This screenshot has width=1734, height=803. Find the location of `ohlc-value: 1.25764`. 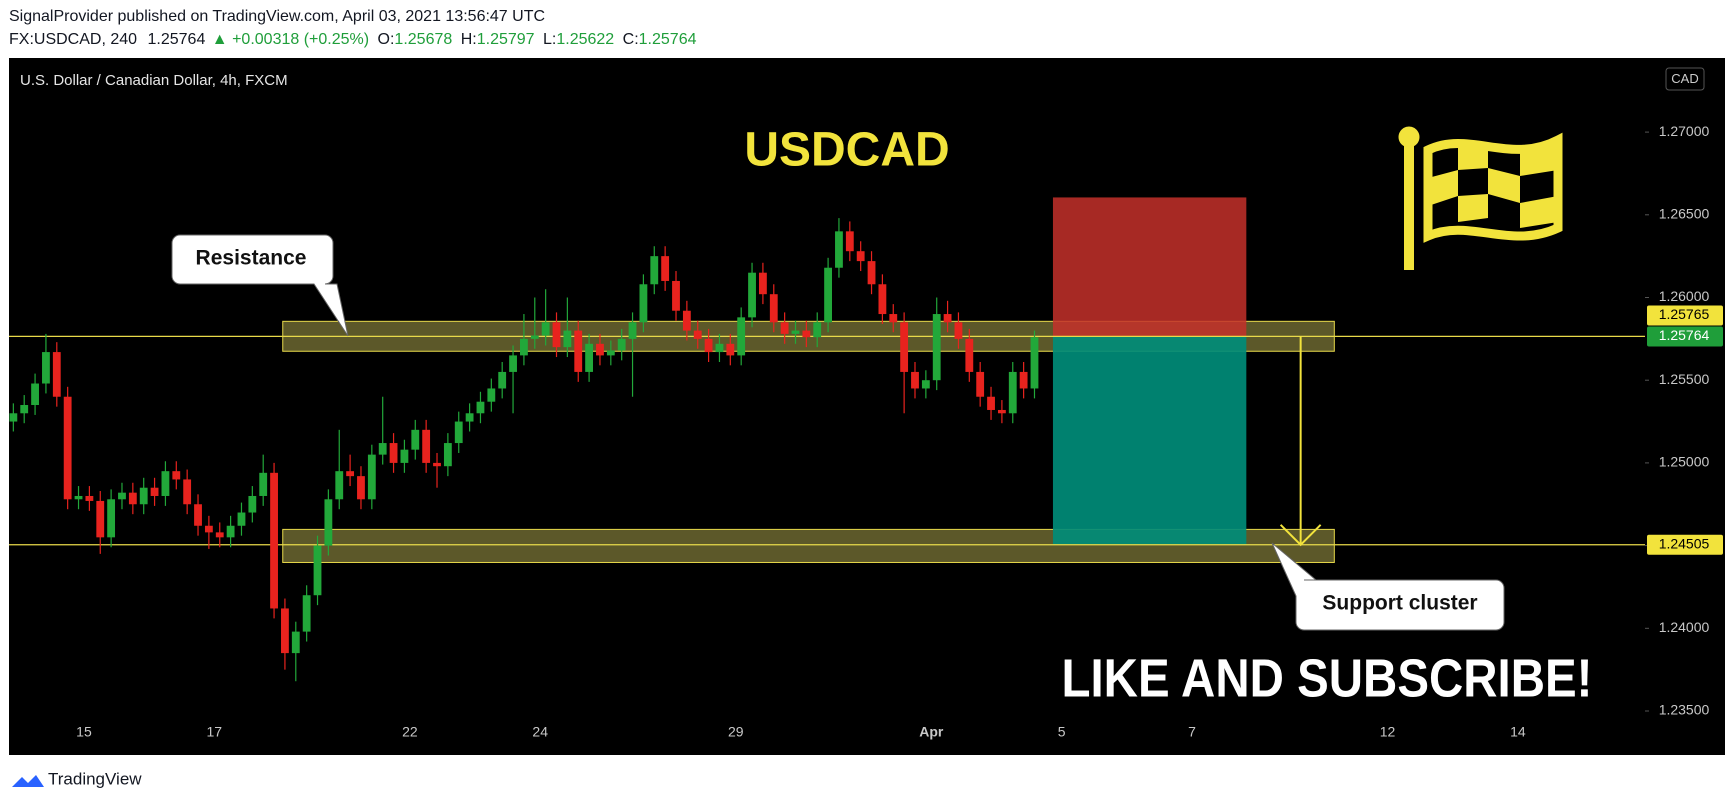

ohlc-value: 1.25764 is located at coordinates (668, 39).